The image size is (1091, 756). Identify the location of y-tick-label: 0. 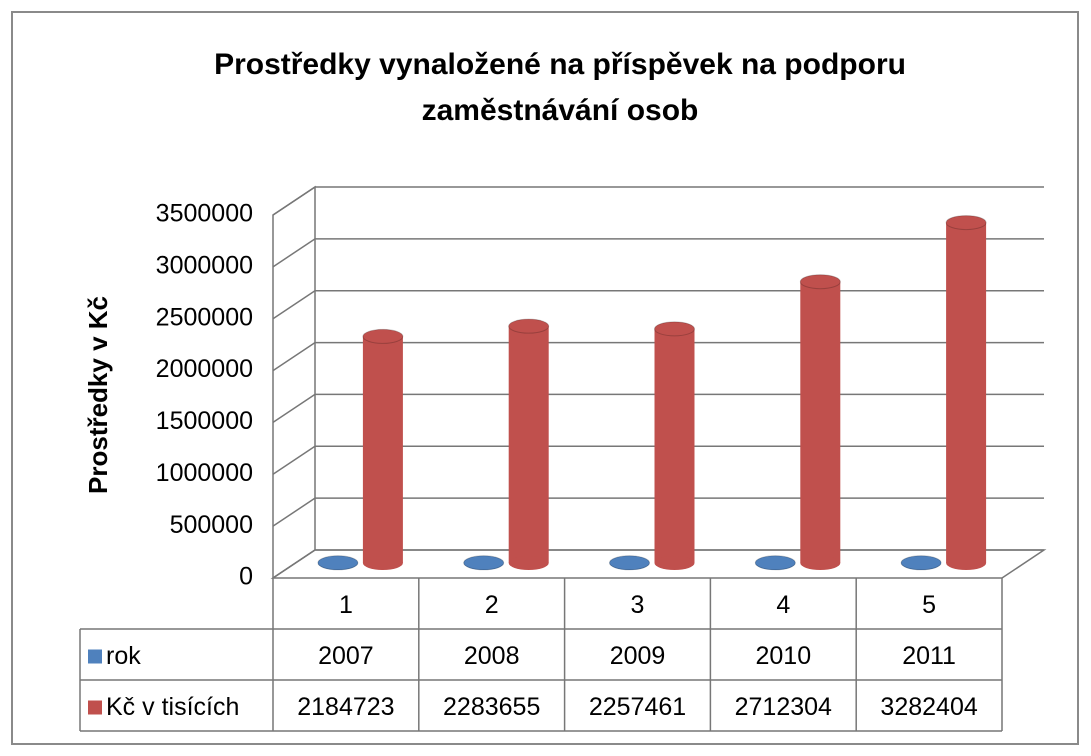
(246, 577).